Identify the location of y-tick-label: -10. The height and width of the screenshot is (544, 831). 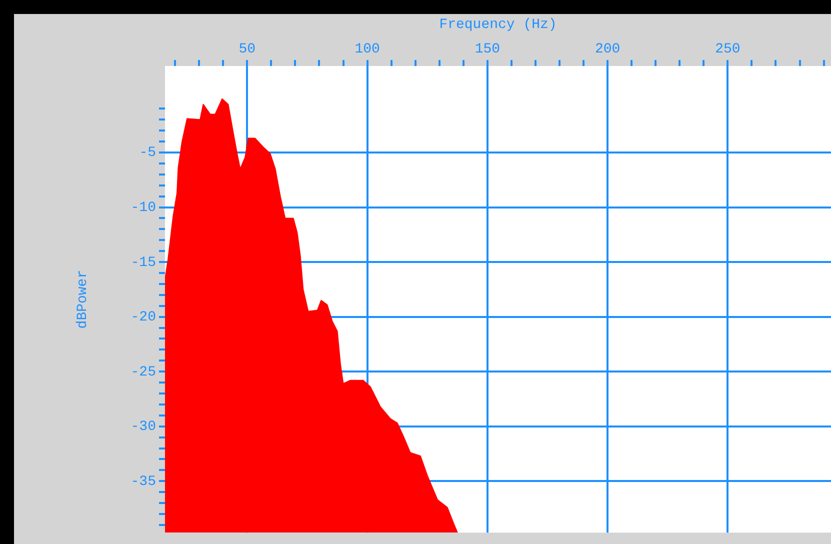
(143, 208).